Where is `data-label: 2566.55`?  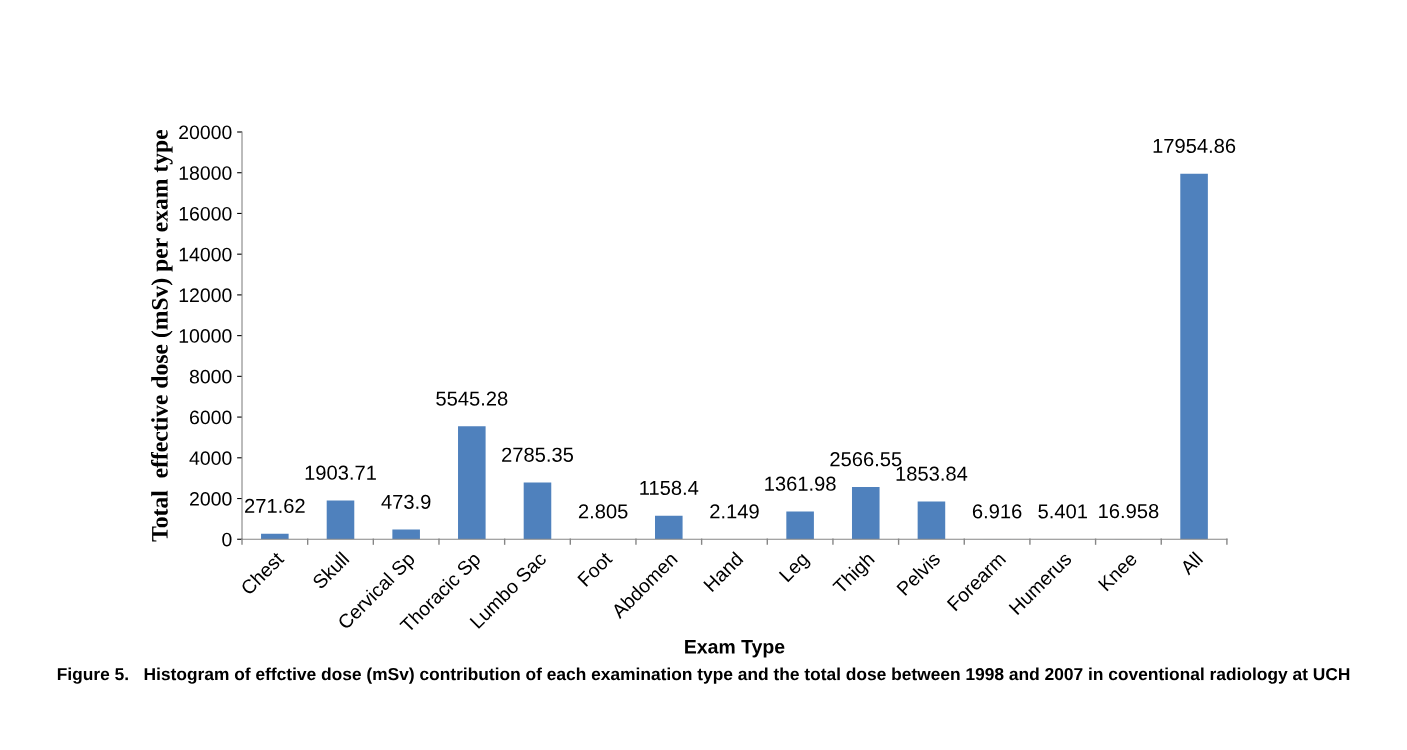
data-label: 2566.55 is located at coordinates (866, 459).